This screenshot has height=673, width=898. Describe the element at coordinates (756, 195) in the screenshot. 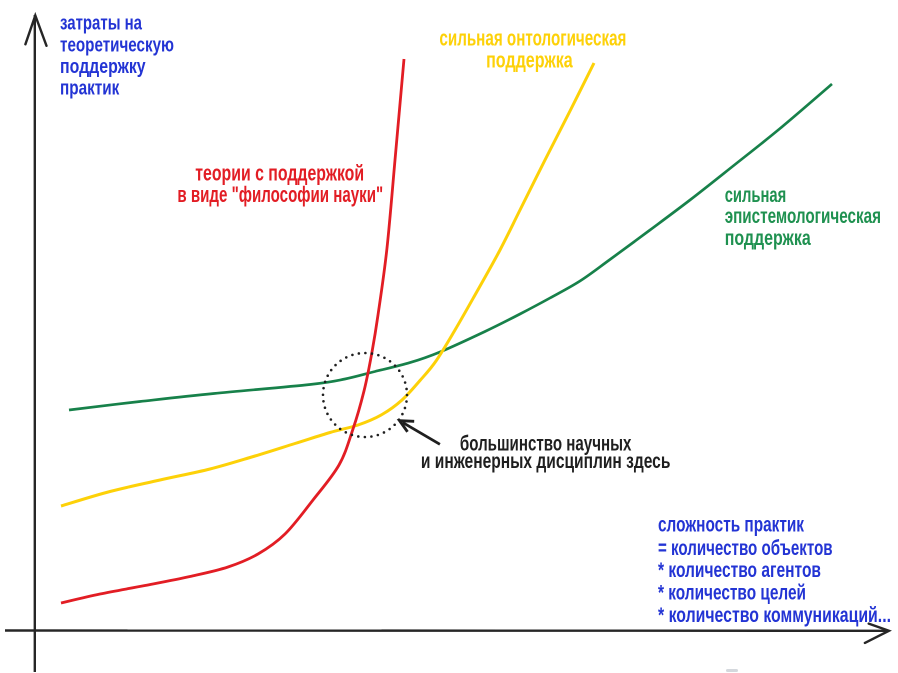

I see `svg-text: сильная` at that location.